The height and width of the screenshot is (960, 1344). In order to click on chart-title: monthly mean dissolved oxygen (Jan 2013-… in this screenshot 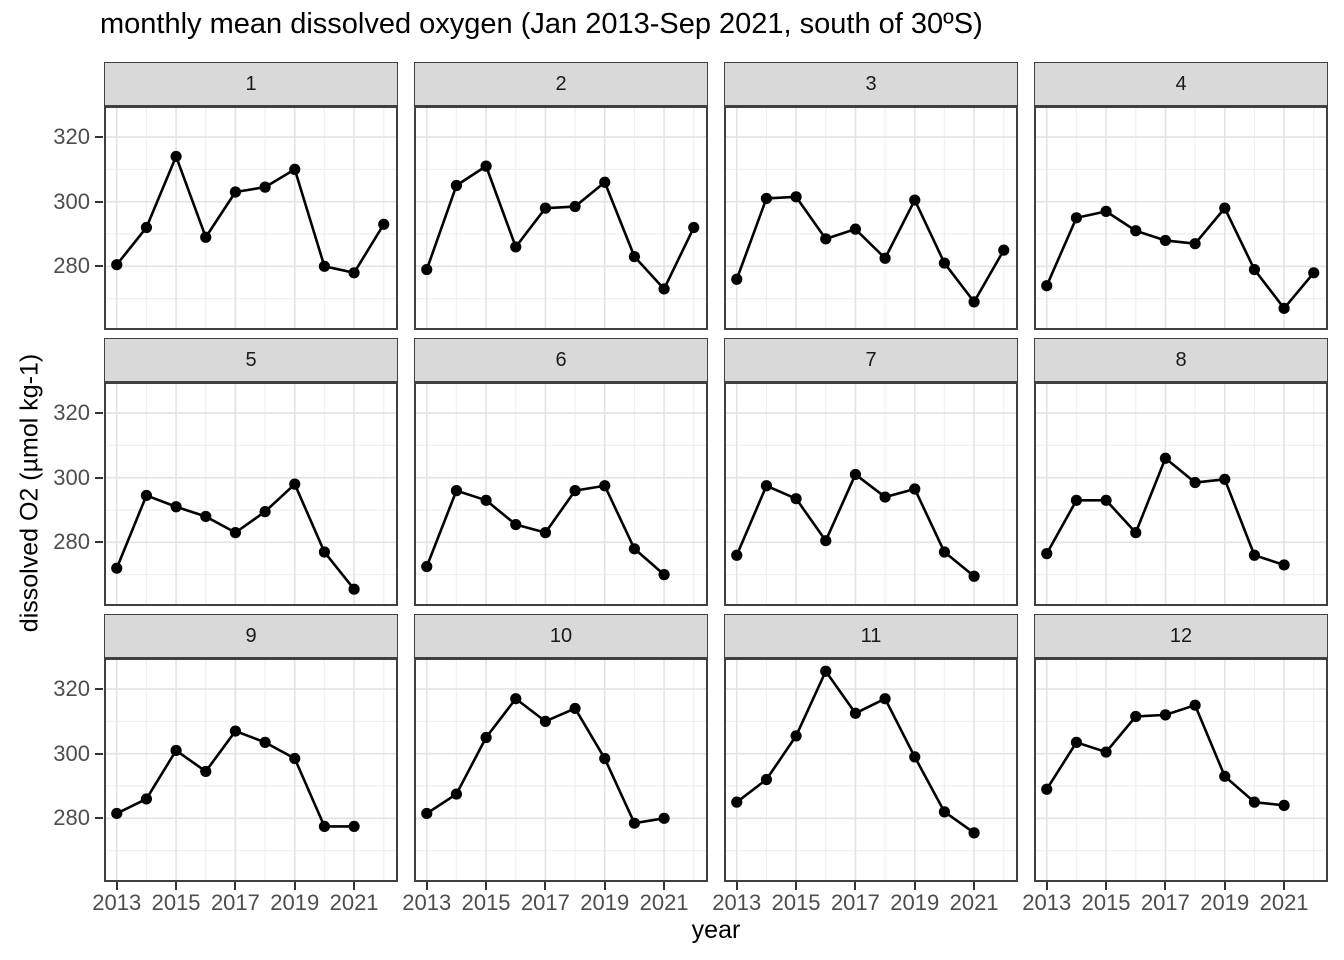, I will do `click(541, 24)`.